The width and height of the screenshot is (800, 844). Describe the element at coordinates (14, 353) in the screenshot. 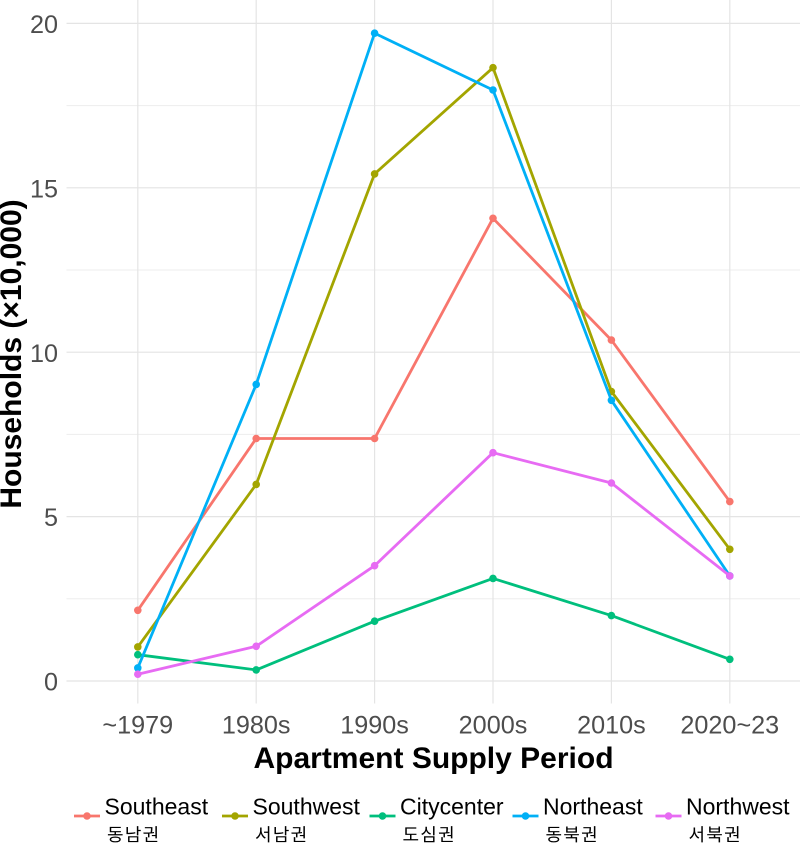

I see `svg-text: Households (×10,000)` at that location.